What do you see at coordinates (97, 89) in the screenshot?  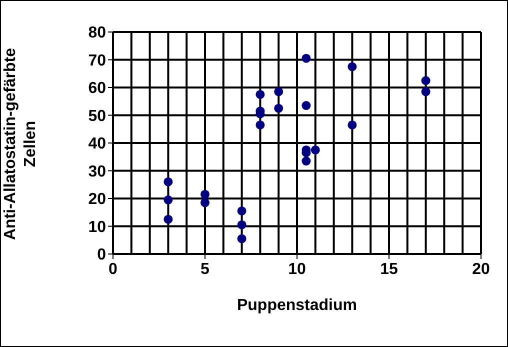 I see `y-tick-label: 60` at bounding box center [97, 89].